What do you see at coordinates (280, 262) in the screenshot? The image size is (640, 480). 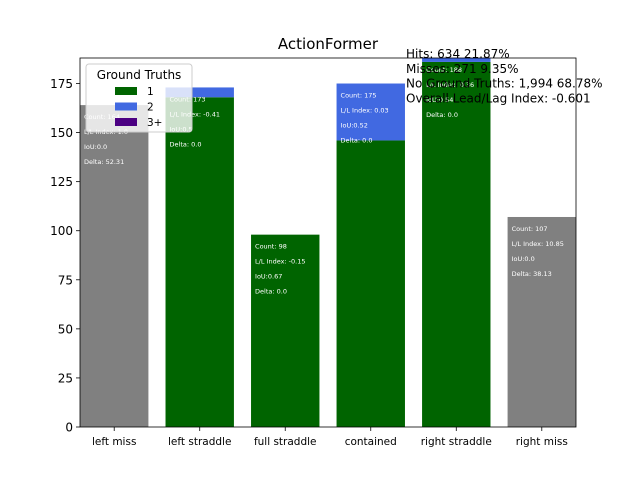 I see `bar-annotation-ll: L/L Index: -0.15` at bounding box center [280, 262].